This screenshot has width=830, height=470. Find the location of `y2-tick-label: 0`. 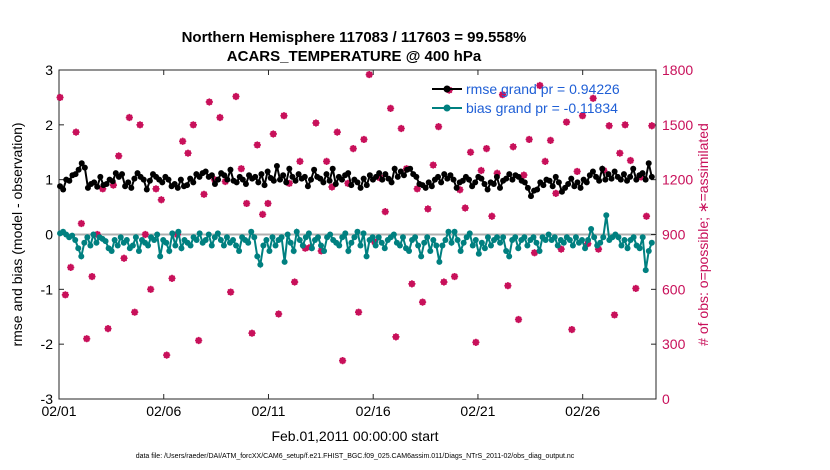

y2-tick-label: 0 is located at coordinates (666, 399).